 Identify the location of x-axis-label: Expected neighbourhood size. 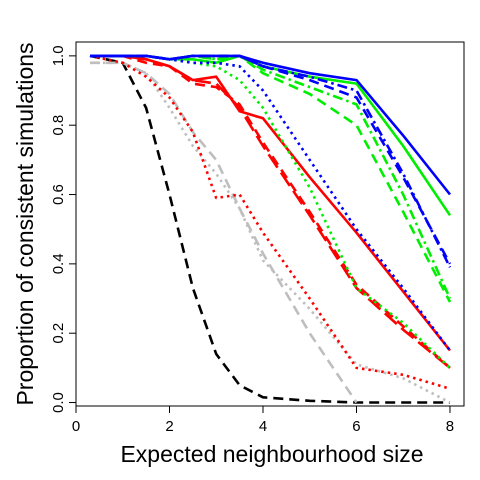
(271, 454).